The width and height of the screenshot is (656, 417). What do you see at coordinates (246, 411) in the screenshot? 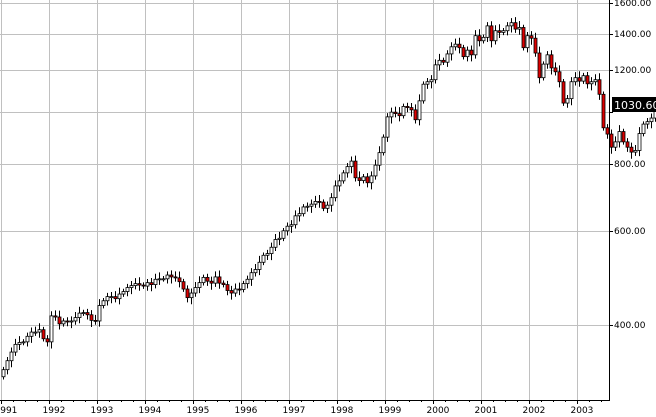
I see `x-tick-label: 1996` at bounding box center [246, 411].